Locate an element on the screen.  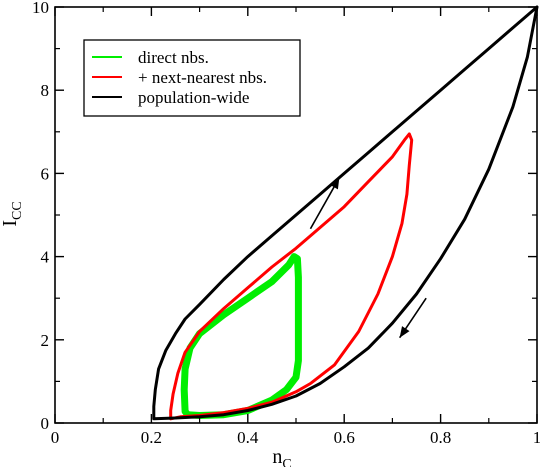
x-tick-label: 0.8 is located at coordinates (440, 437).